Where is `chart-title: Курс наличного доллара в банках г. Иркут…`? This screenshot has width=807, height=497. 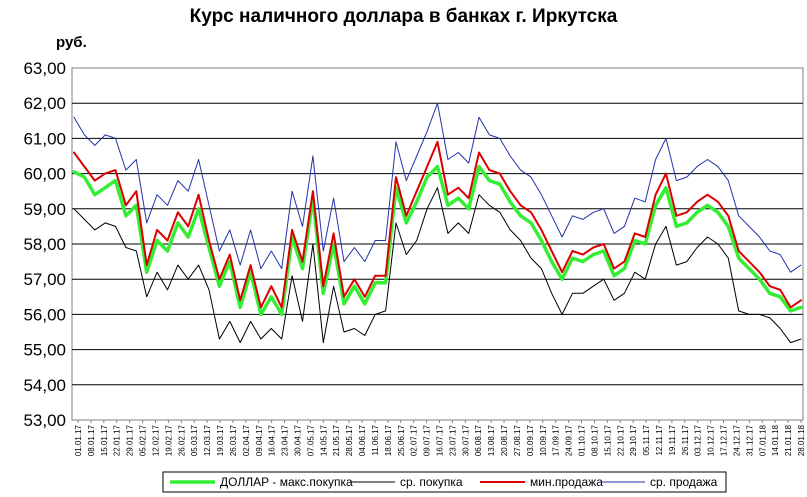 chart-title: Курс наличного доллара в банках г. Иркут… is located at coordinates (403, 16).